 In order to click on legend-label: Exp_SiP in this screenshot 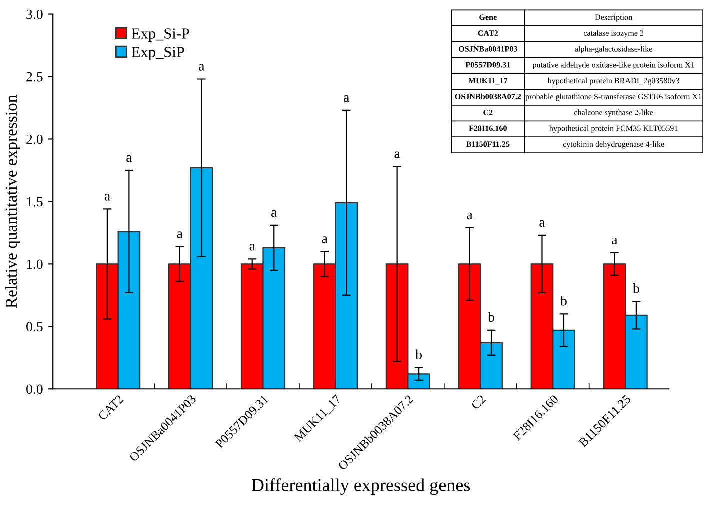, I will do `click(158, 54)`.